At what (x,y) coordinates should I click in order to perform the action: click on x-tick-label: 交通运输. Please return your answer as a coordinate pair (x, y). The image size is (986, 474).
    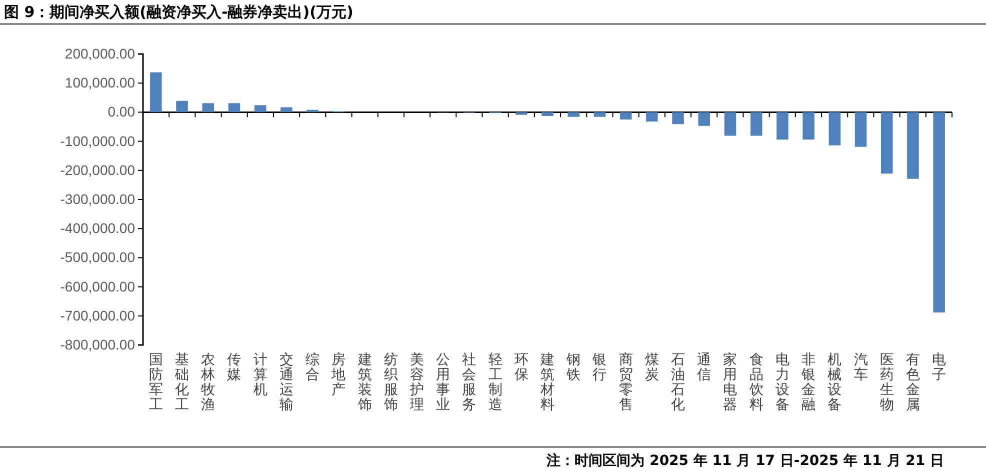
    Looking at the image, I should click on (286, 382).